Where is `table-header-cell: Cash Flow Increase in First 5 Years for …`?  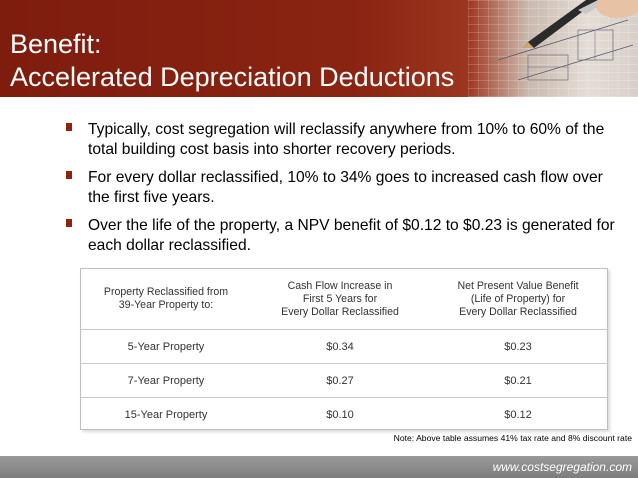 table-header-cell: Cash Flow Increase in First 5 Years for … is located at coordinates (340, 298).